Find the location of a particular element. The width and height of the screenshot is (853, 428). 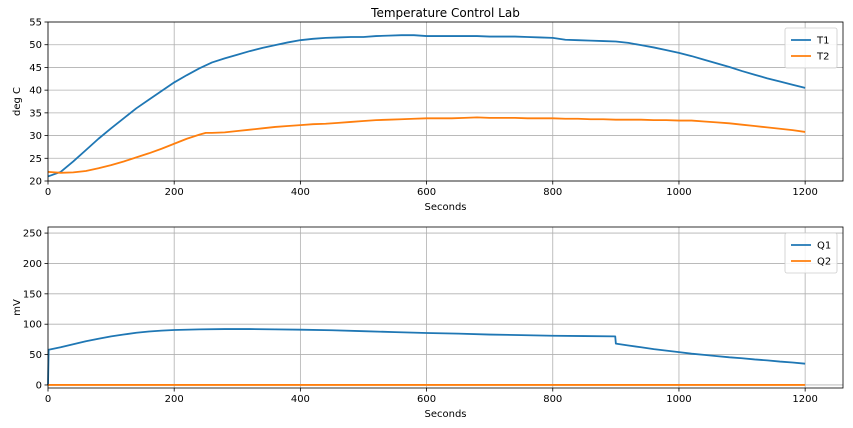

y-axis-label: deg C is located at coordinates (17, 101).